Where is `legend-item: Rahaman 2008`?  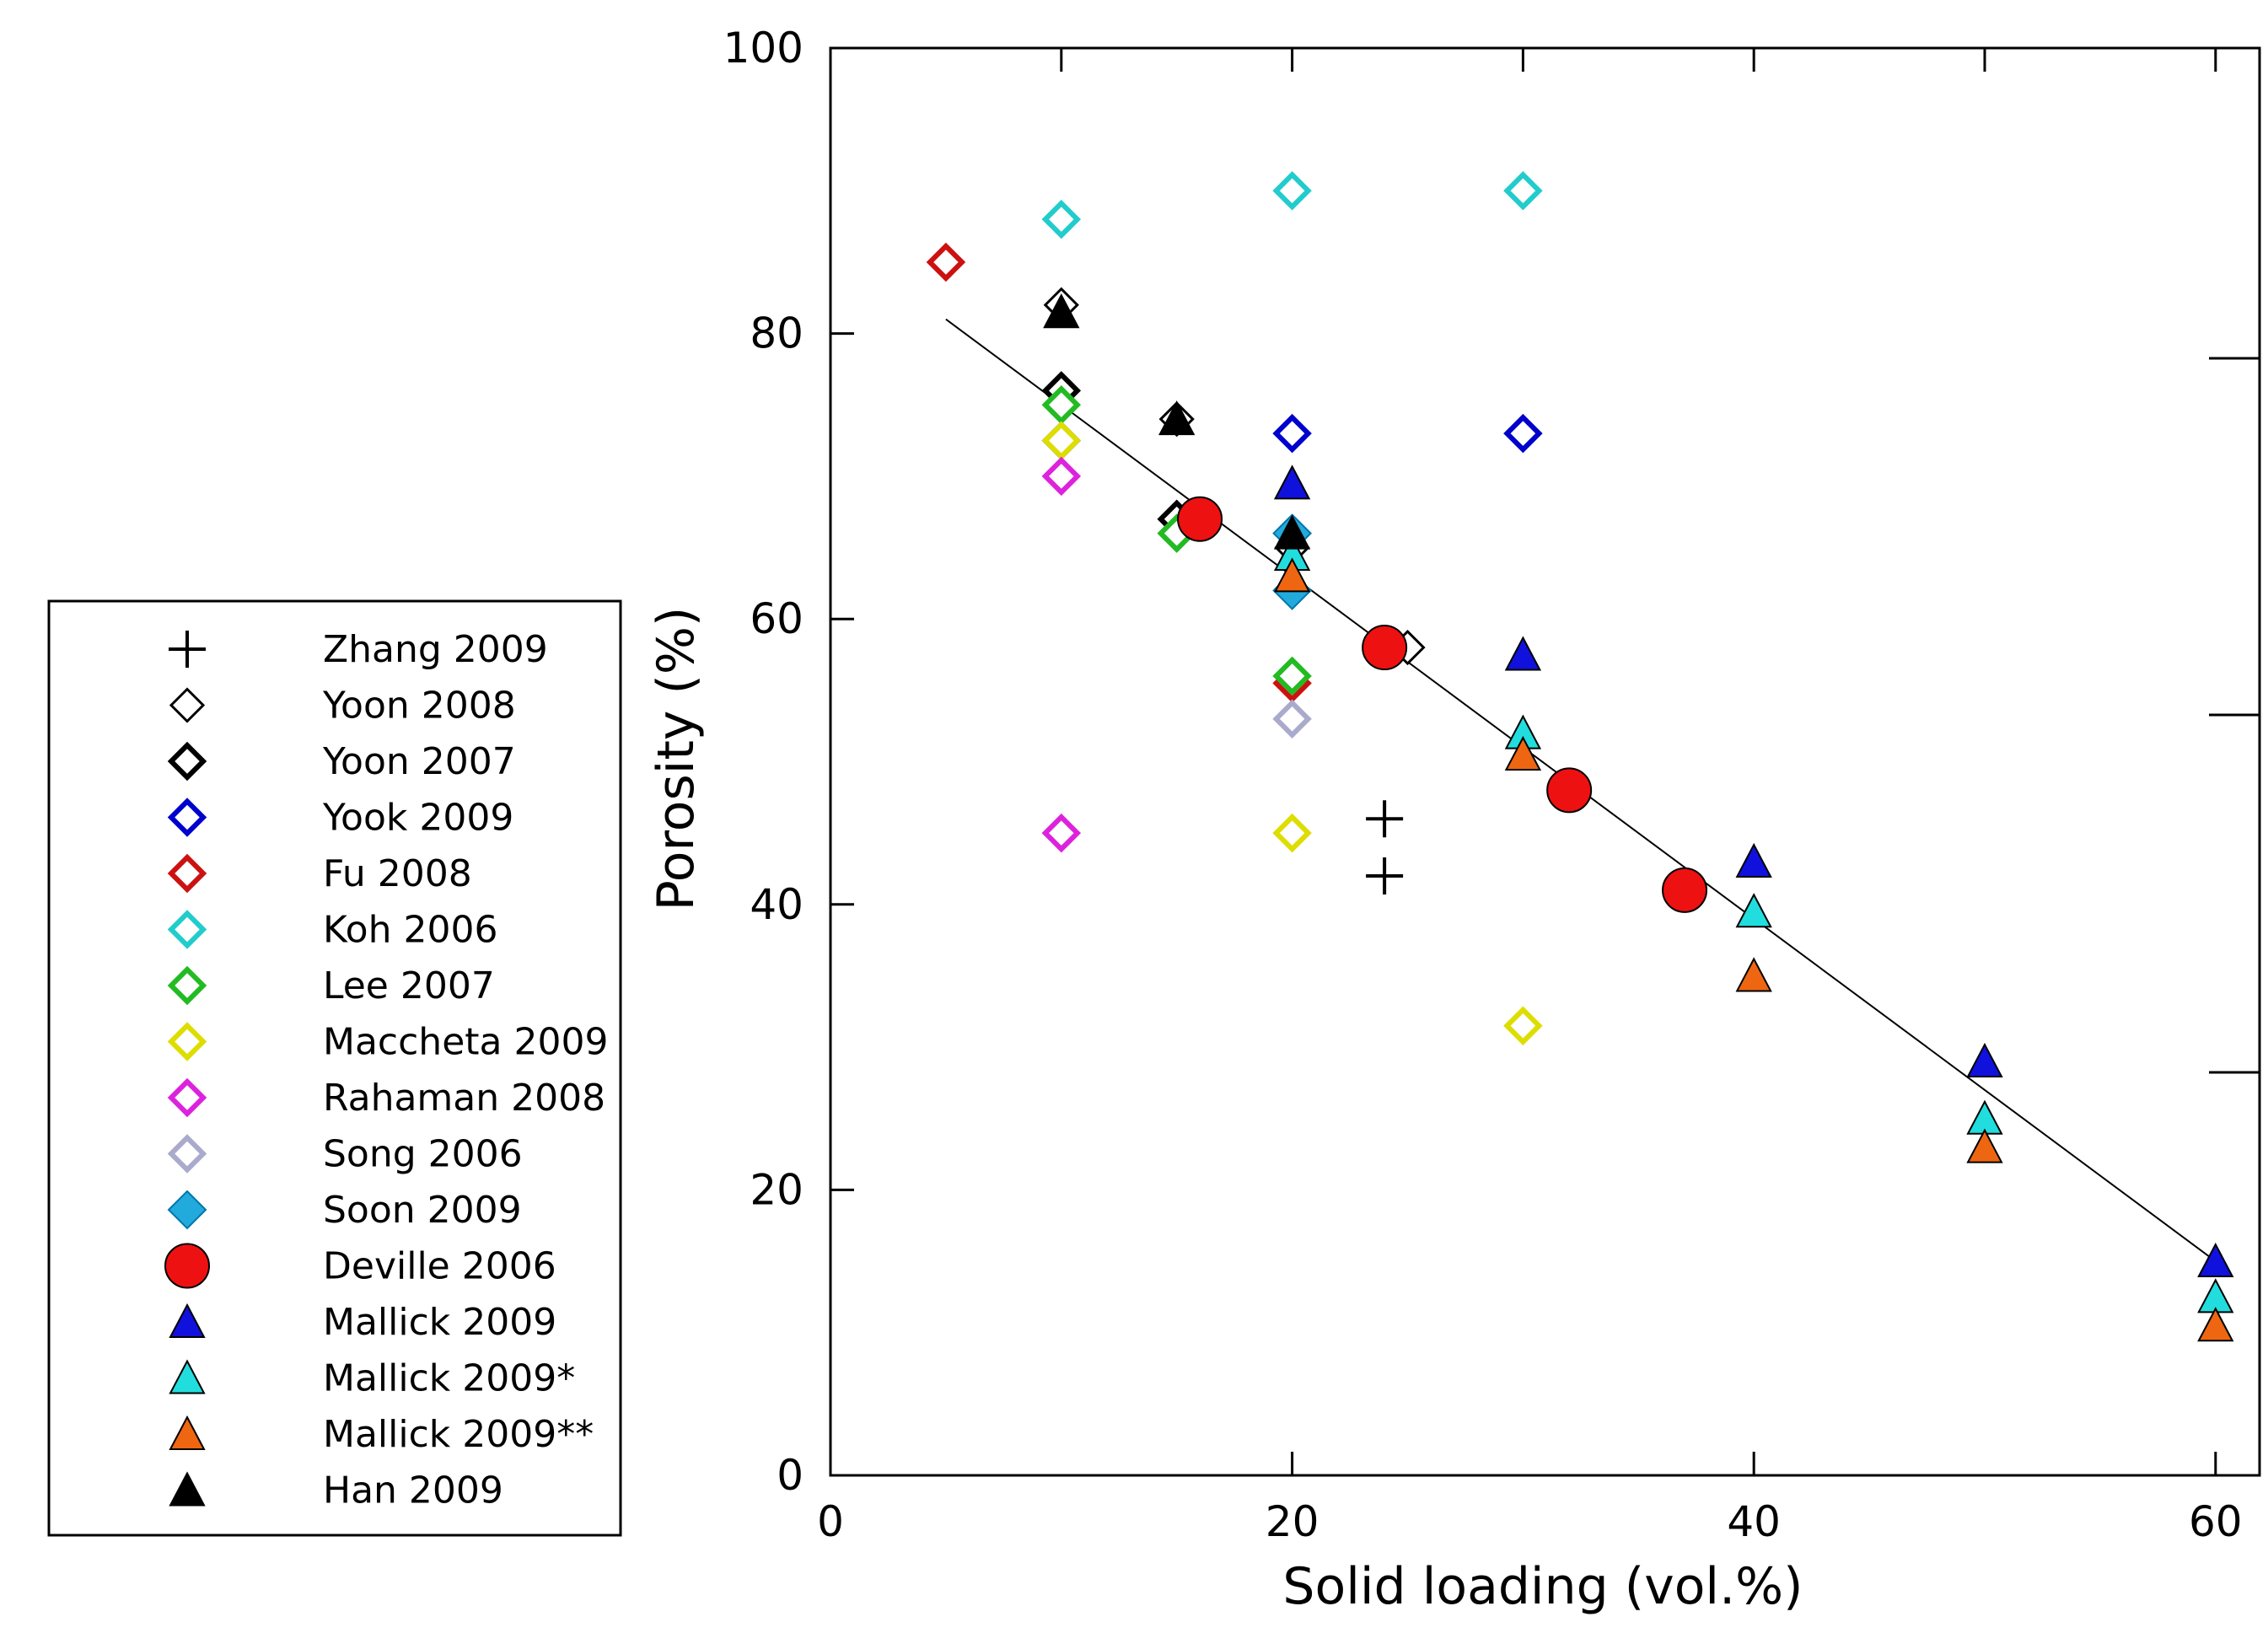
legend-item: Rahaman 2008 is located at coordinates (386, 1098).